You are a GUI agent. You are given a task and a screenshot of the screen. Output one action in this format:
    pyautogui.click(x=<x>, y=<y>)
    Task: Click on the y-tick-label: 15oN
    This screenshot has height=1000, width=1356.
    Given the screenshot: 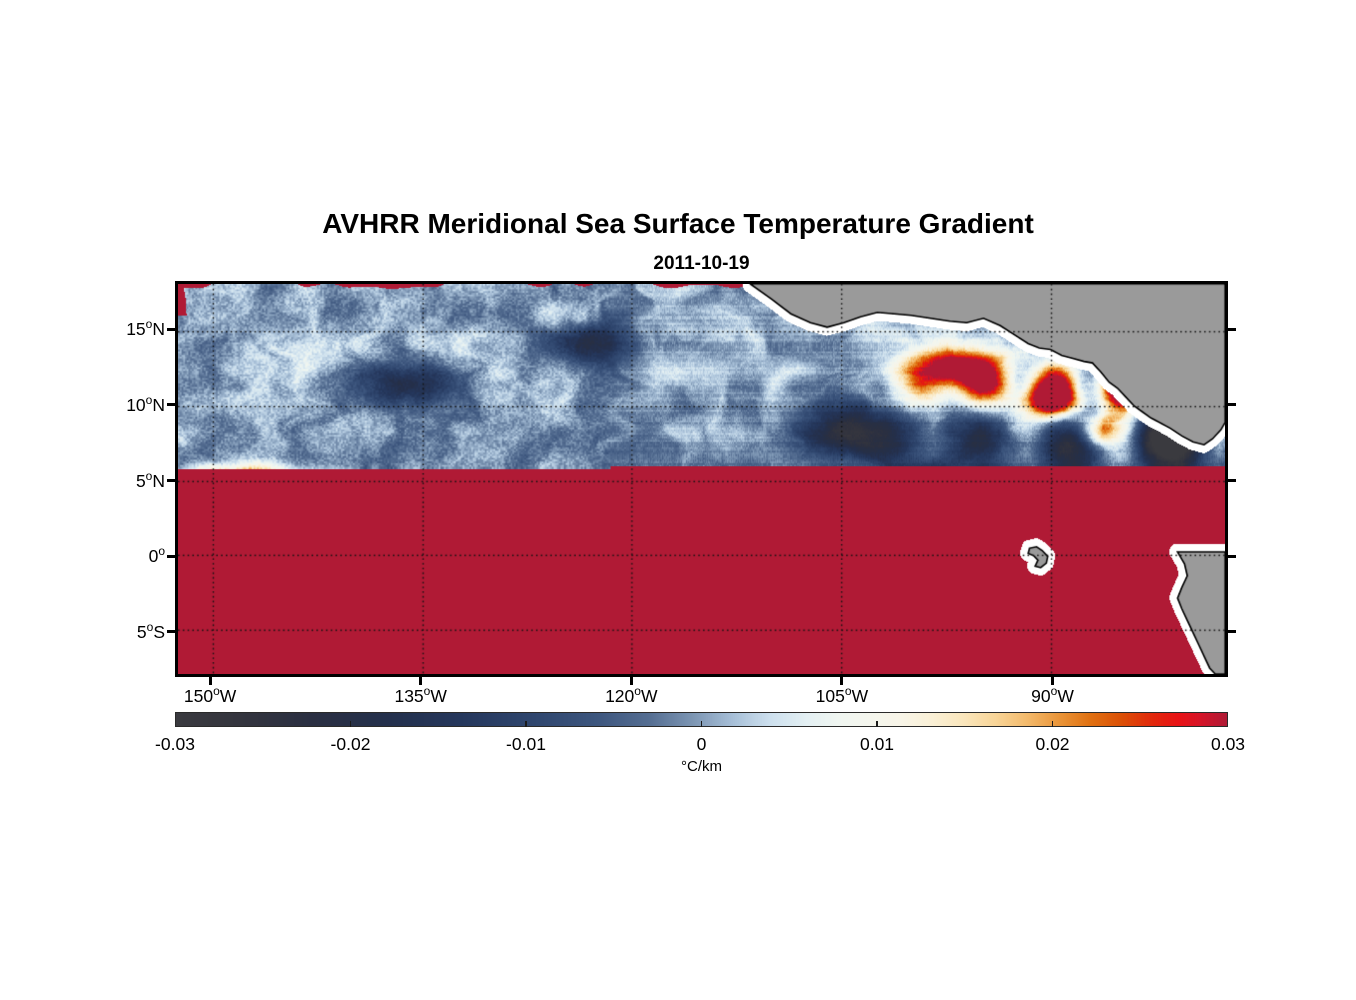 What is the action you would take?
    pyautogui.click(x=145, y=328)
    